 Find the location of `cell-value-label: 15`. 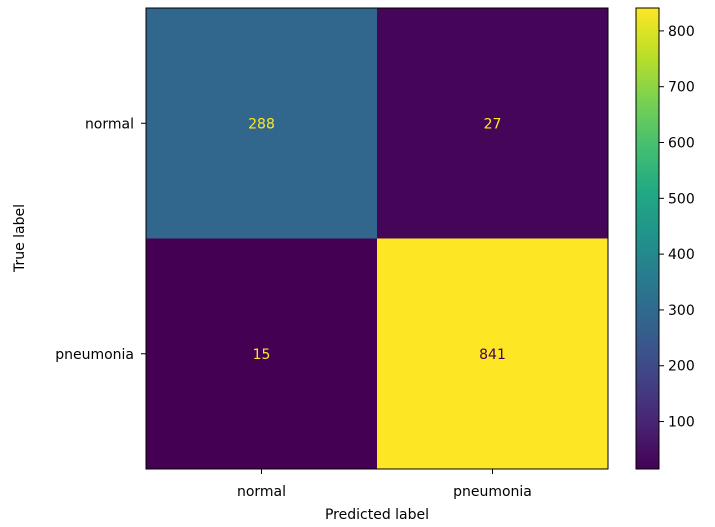

cell-value-label: 15 is located at coordinates (262, 355).